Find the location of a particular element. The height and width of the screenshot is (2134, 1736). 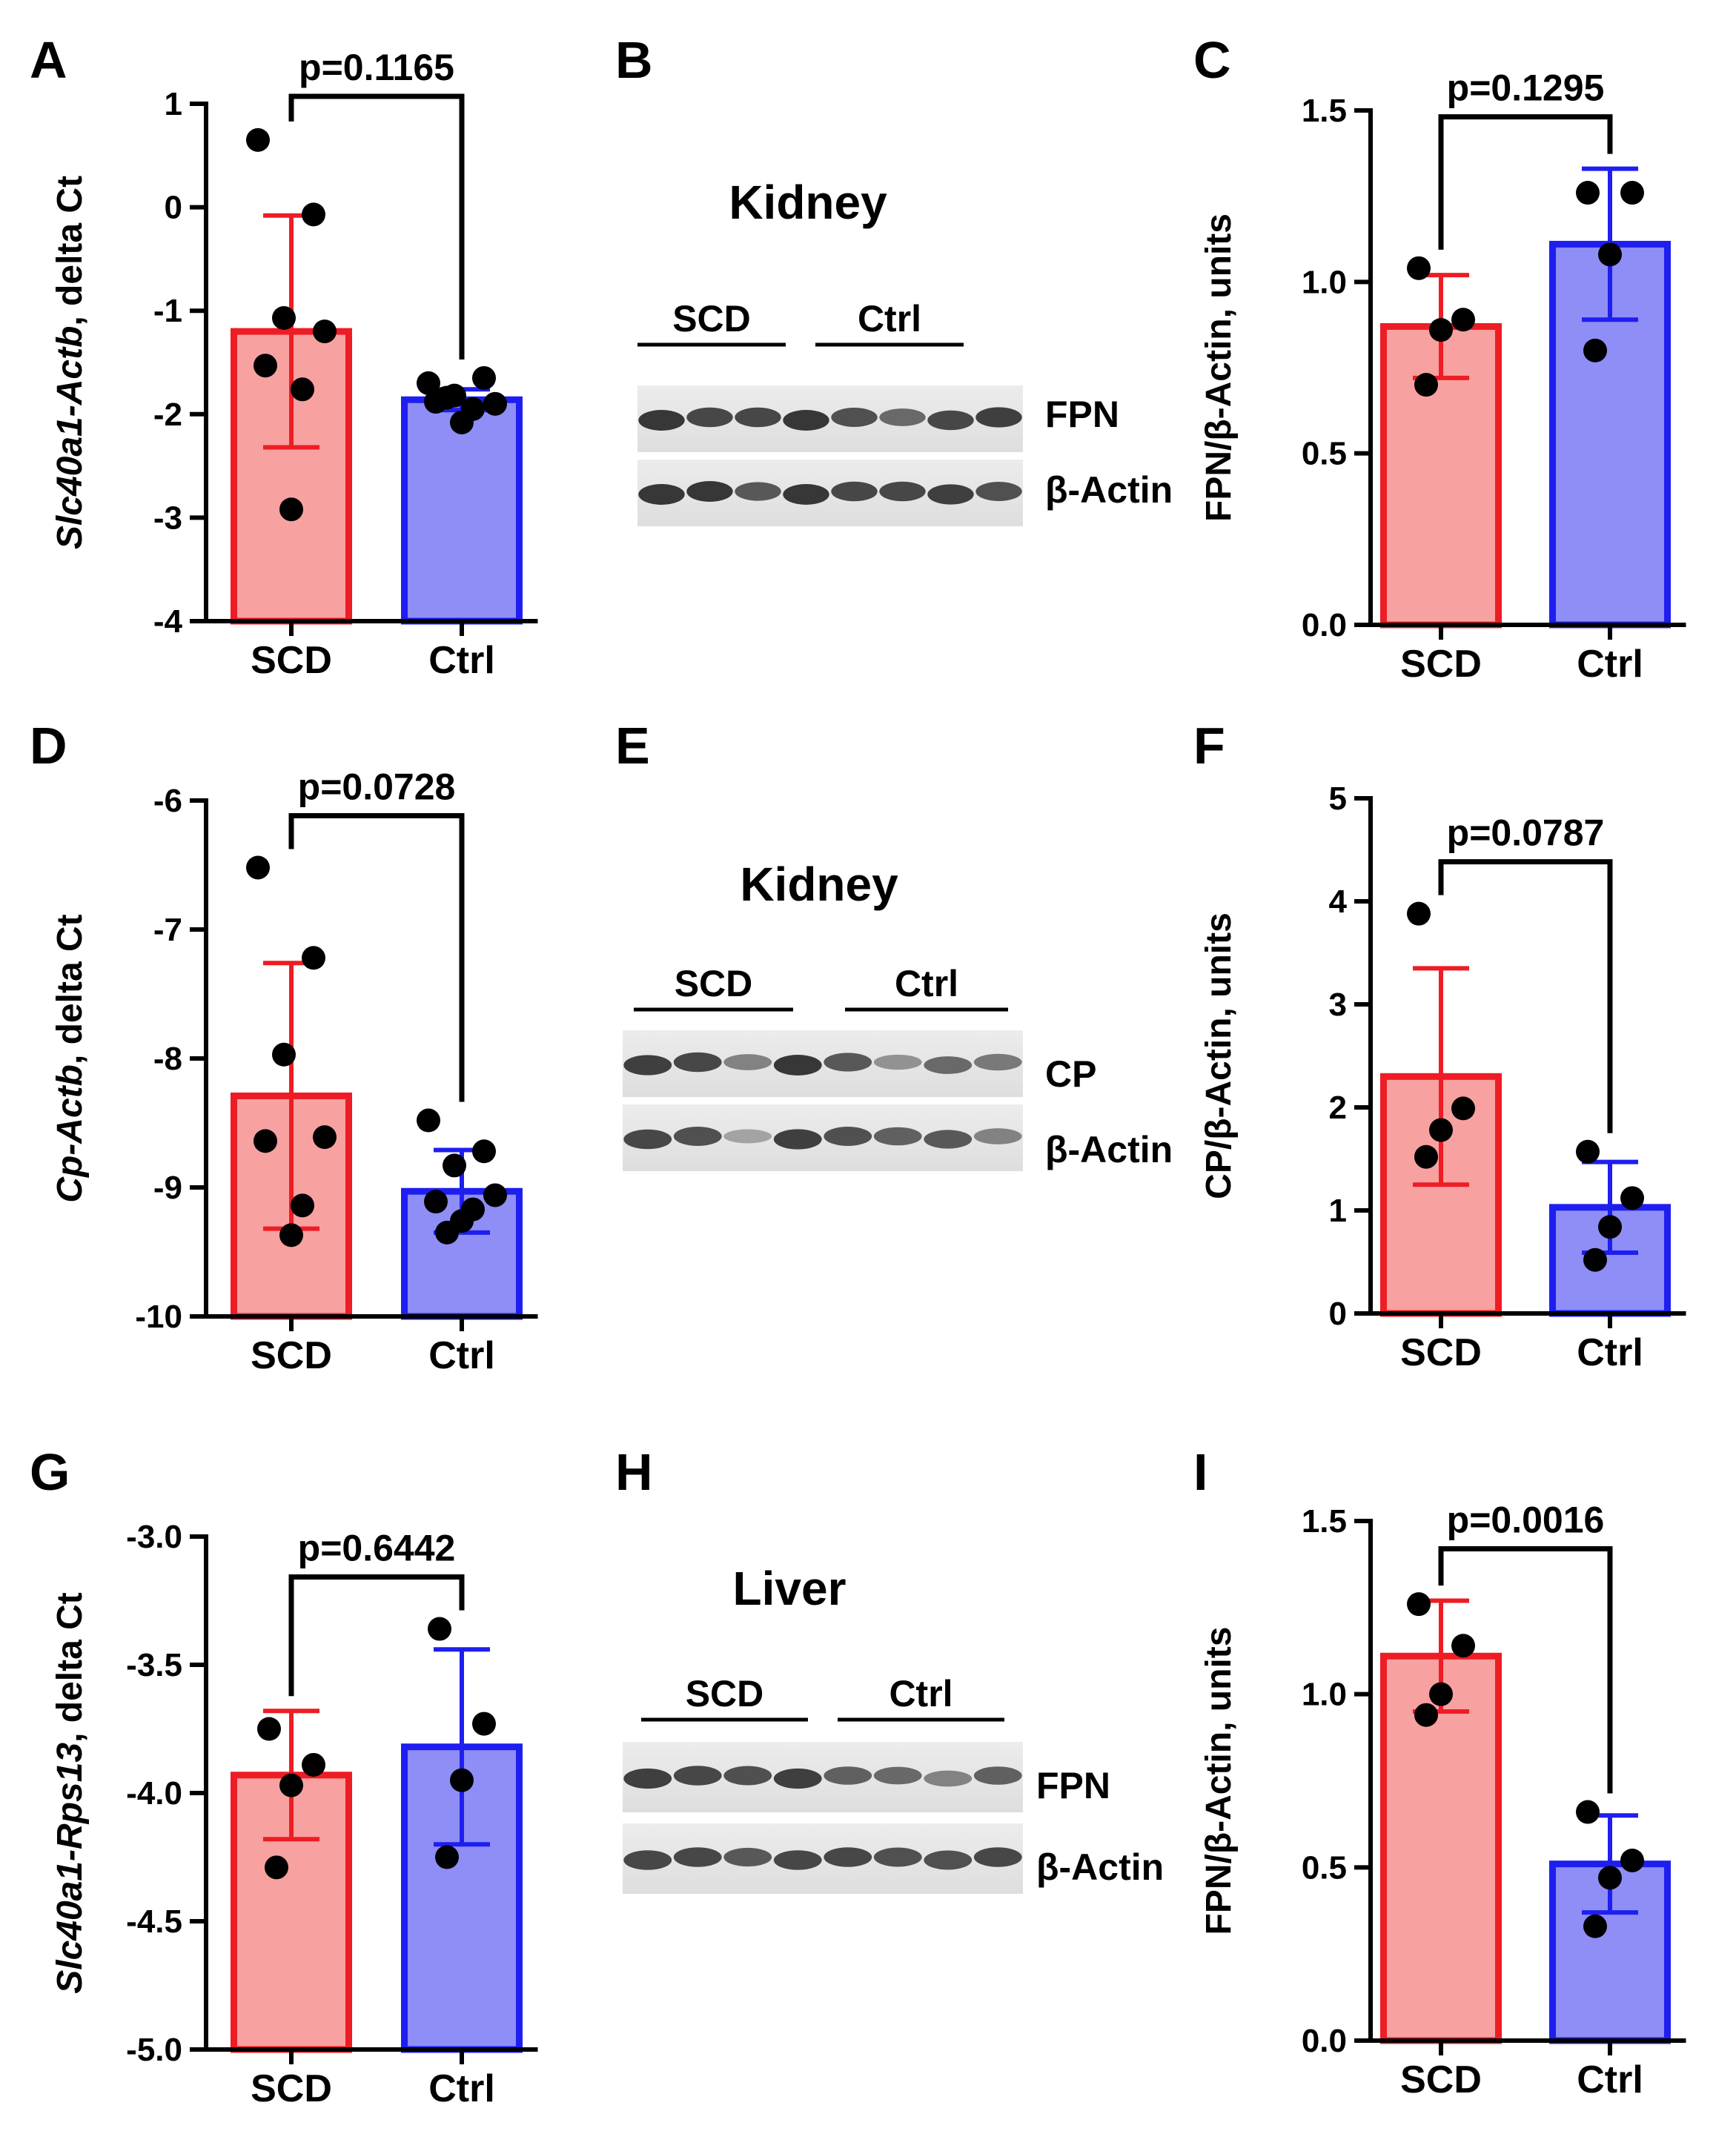

y-axis-label-gene: Cp-Actb is located at coordinates (70, 1133).